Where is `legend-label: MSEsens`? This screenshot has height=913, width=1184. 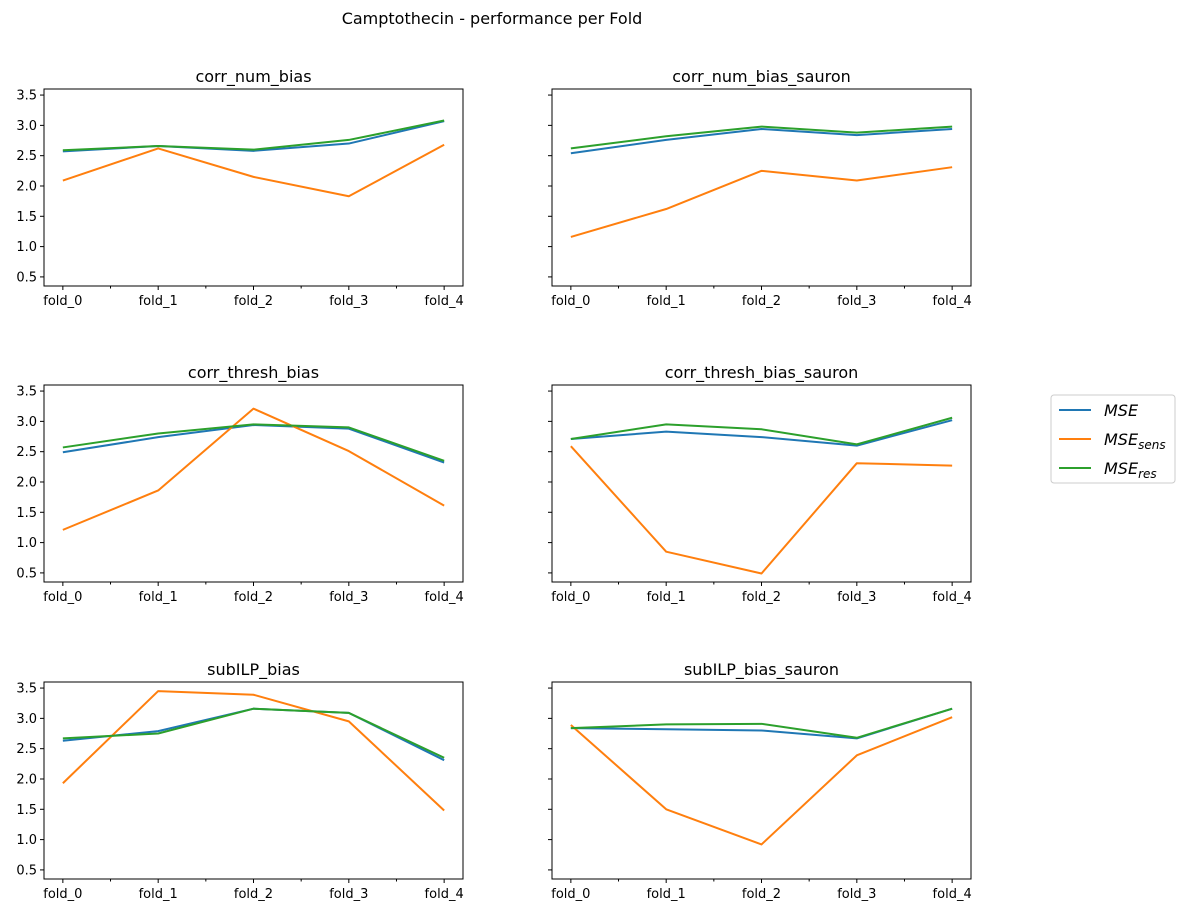 legend-label: MSEsens is located at coordinates (1135, 441).